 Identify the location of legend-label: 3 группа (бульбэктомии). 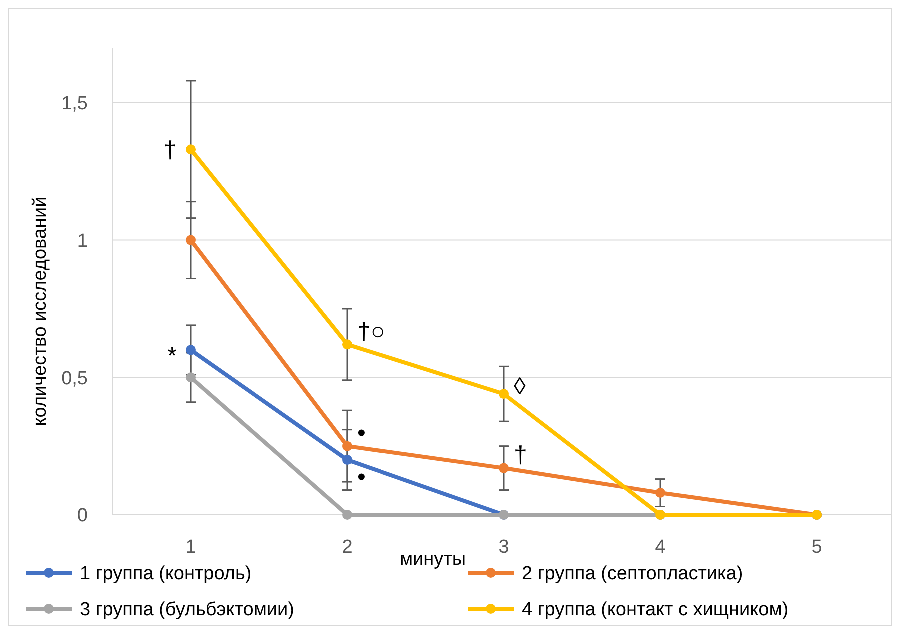
(187, 610).